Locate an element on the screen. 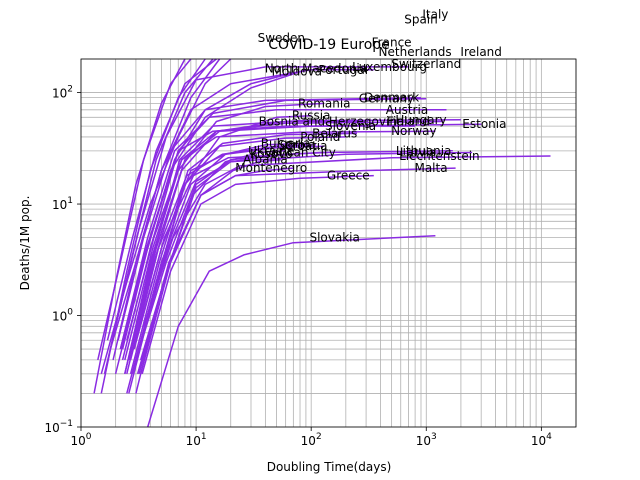  country-label: Bulgaria is located at coordinates (286, 143).